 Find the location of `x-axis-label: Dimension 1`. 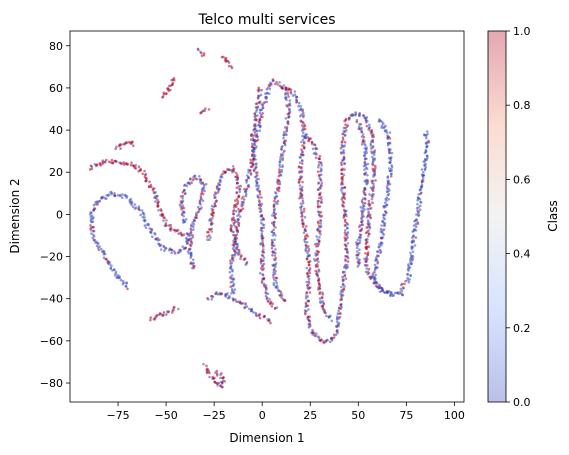

x-axis-label: Dimension 1 is located at coordinates (266, 438).